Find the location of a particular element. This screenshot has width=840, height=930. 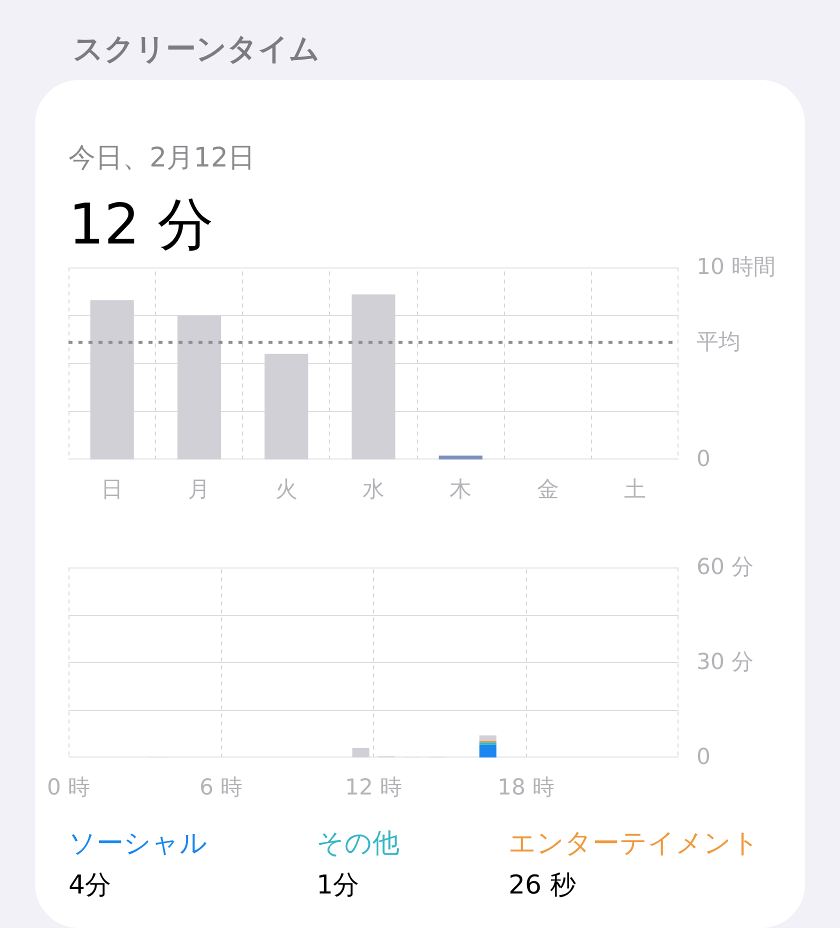

text: その他 is located at coordinates (358, 843).